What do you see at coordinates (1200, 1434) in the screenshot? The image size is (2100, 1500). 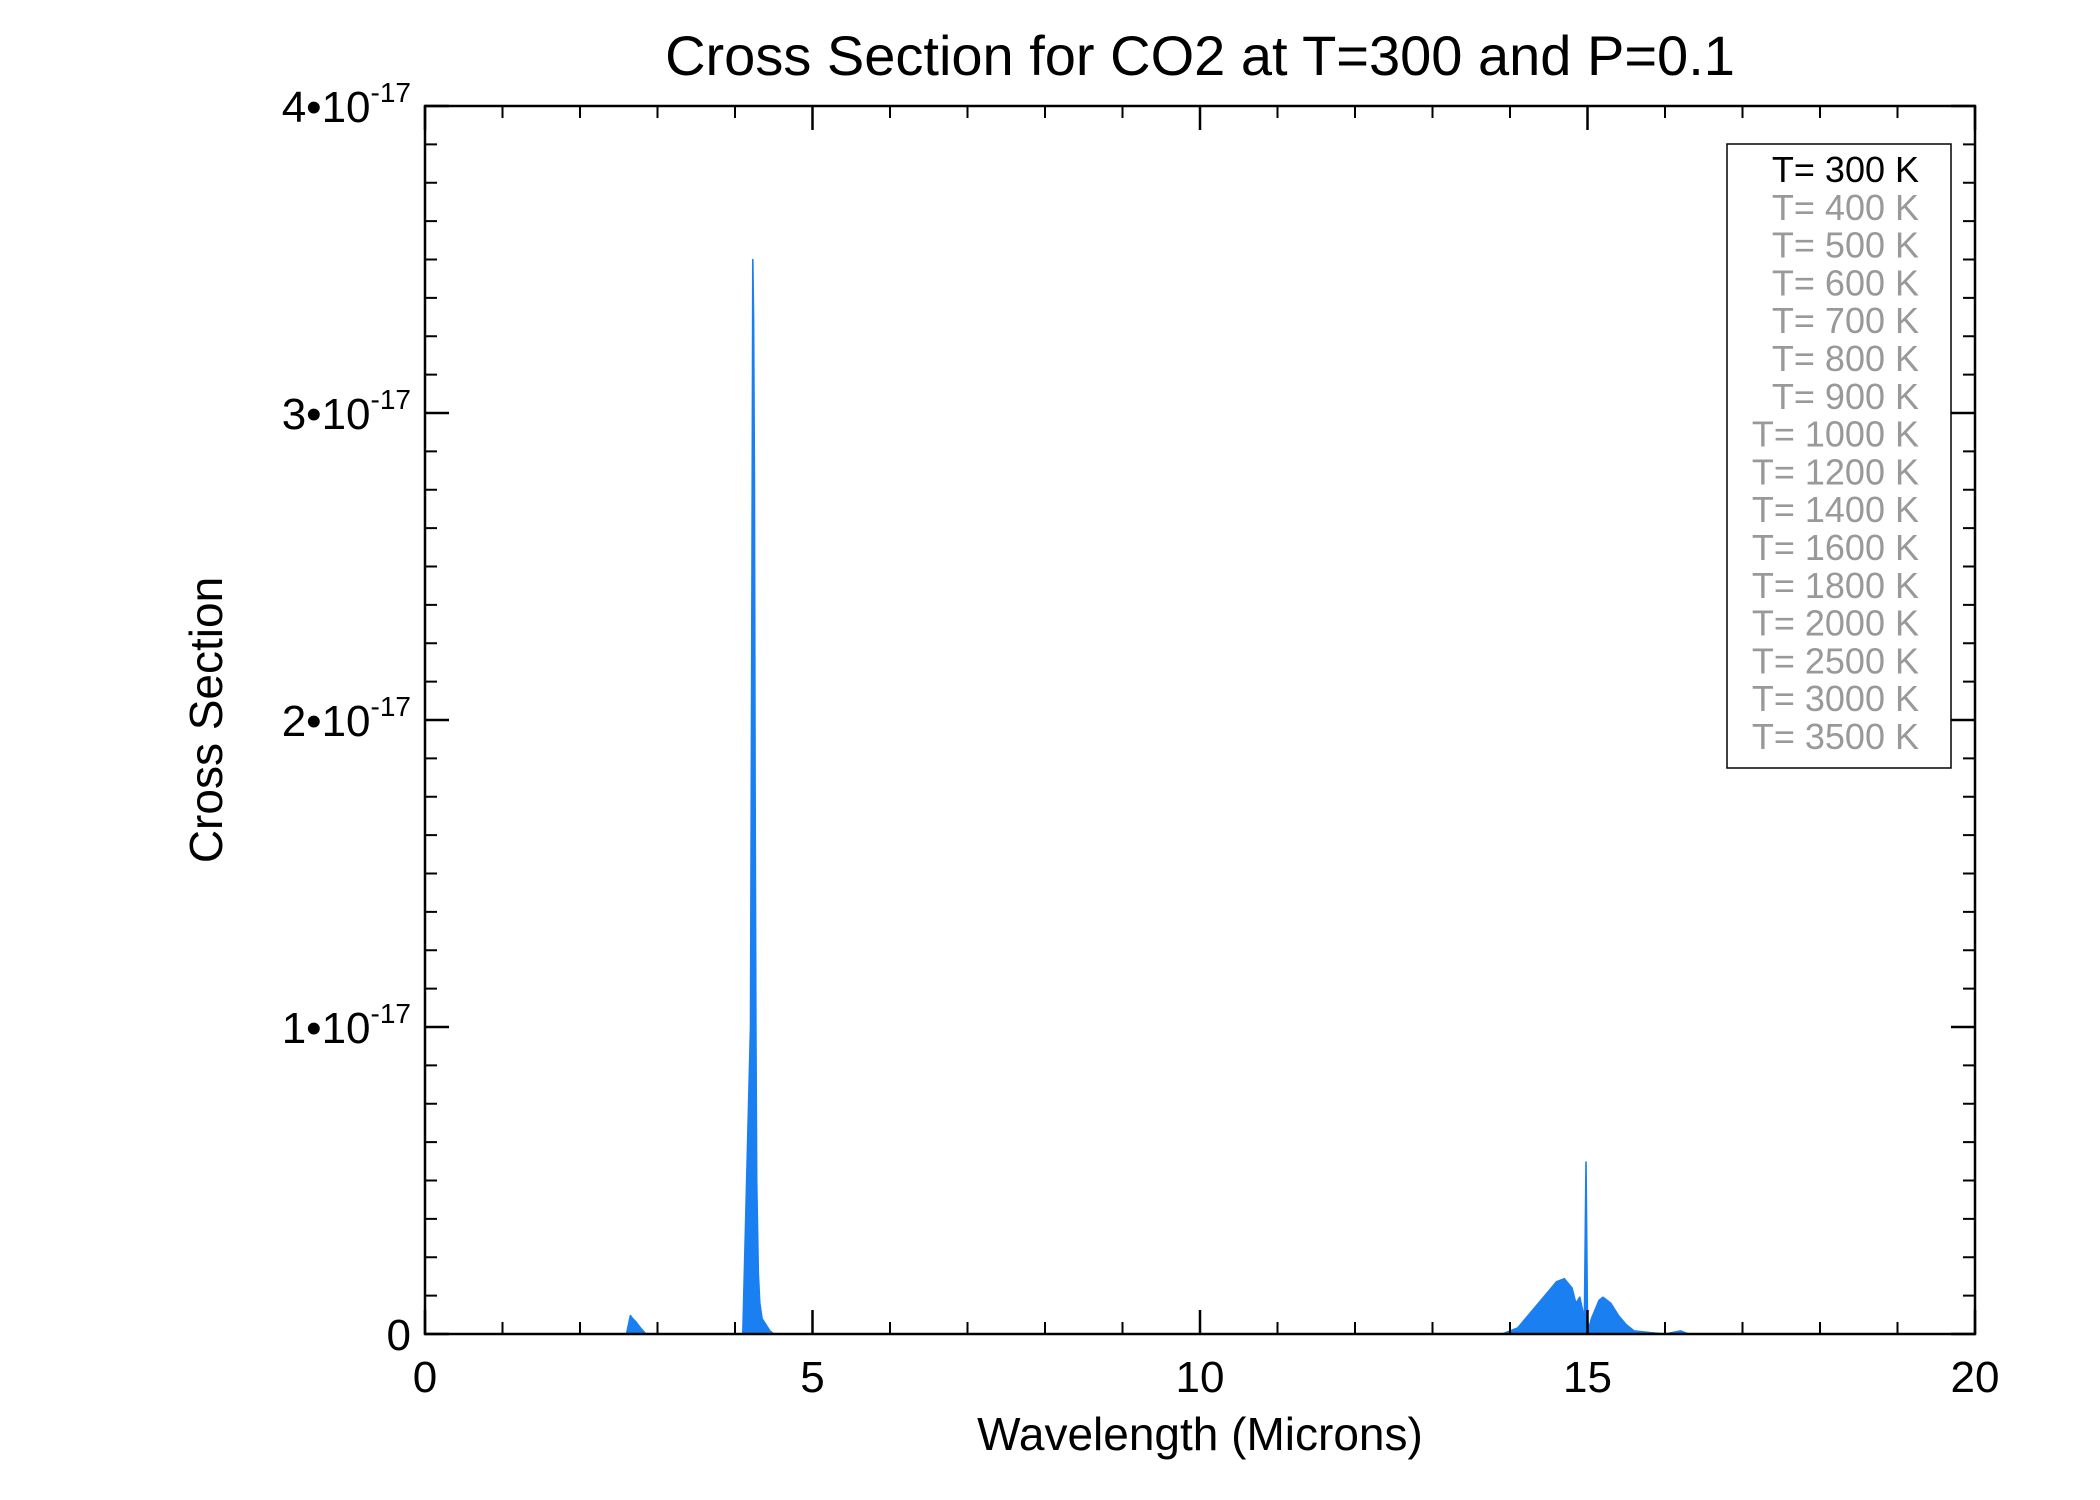 I see `x-axis-label: Wavelength (Microns)` at bounding box center [1200, 1434].